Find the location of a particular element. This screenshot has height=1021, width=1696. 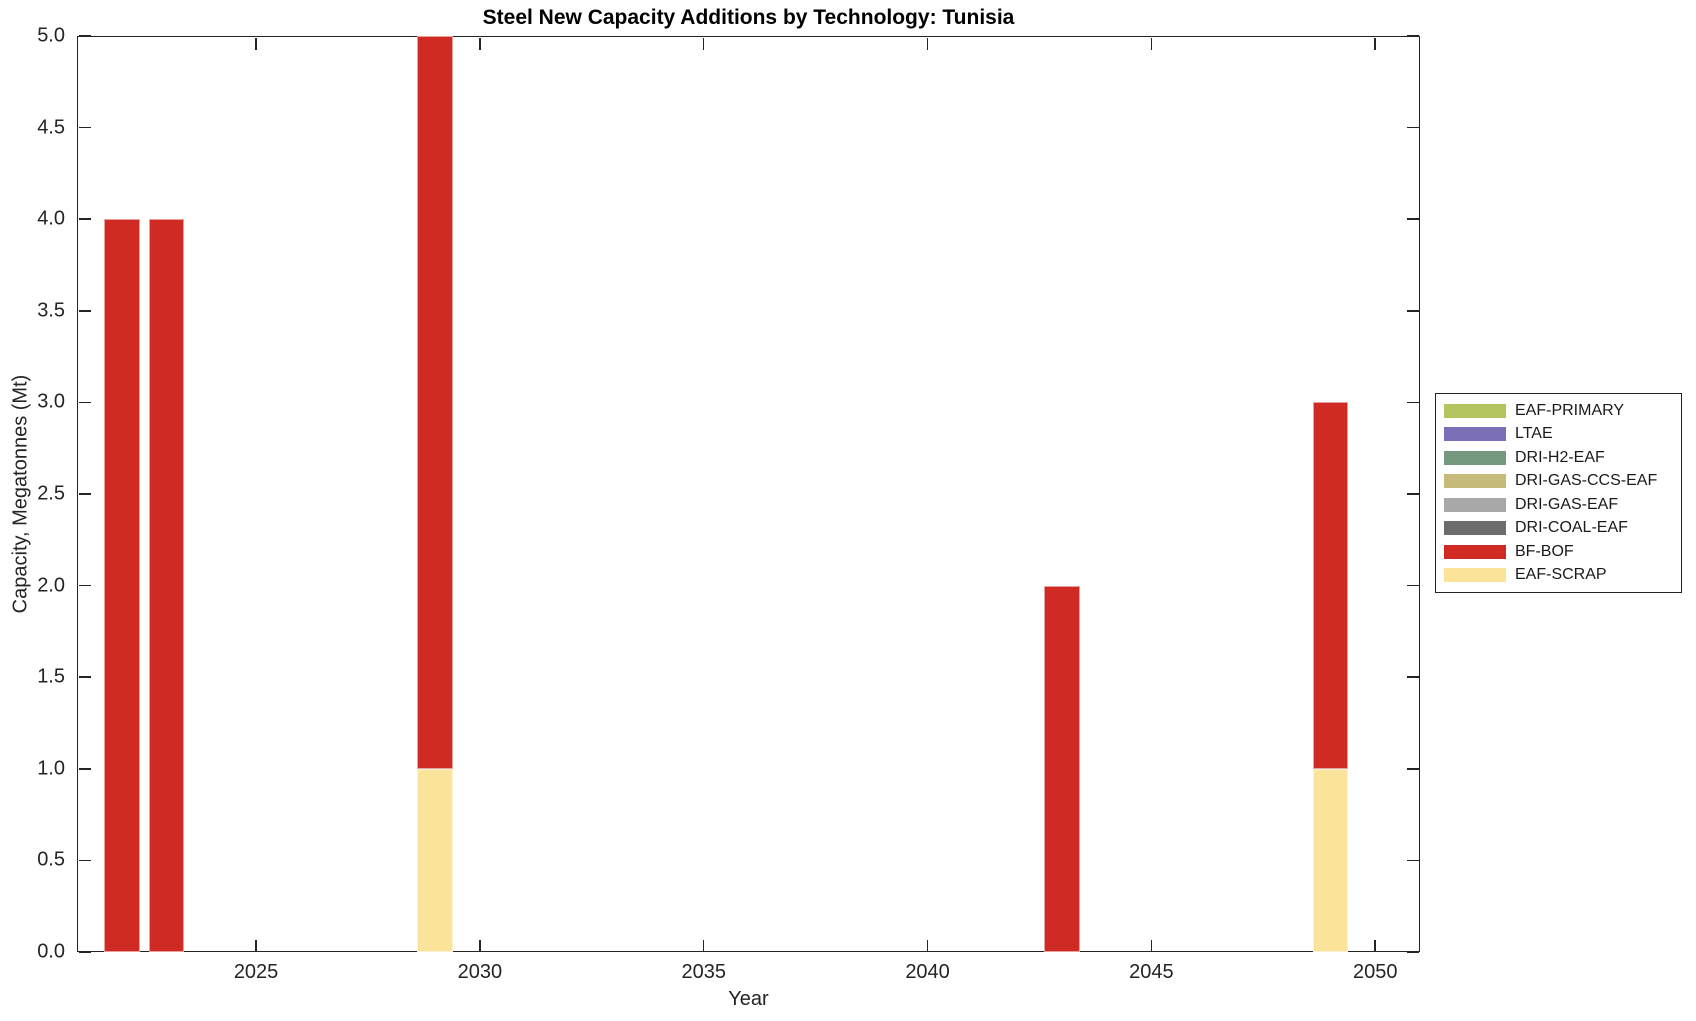

y-tick-label-4.5: 4.5 is located at coordinates (51, 127).